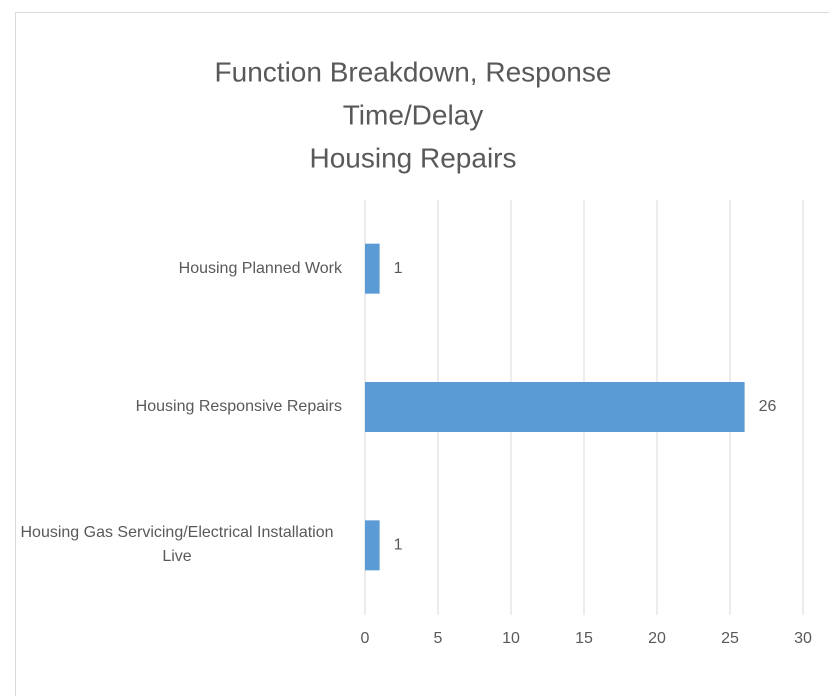 This screenshot has width=829, height=696. Describe the element at coordinates (730, 638) in the screenshot. I see `x-tick-label: 25` at that location.